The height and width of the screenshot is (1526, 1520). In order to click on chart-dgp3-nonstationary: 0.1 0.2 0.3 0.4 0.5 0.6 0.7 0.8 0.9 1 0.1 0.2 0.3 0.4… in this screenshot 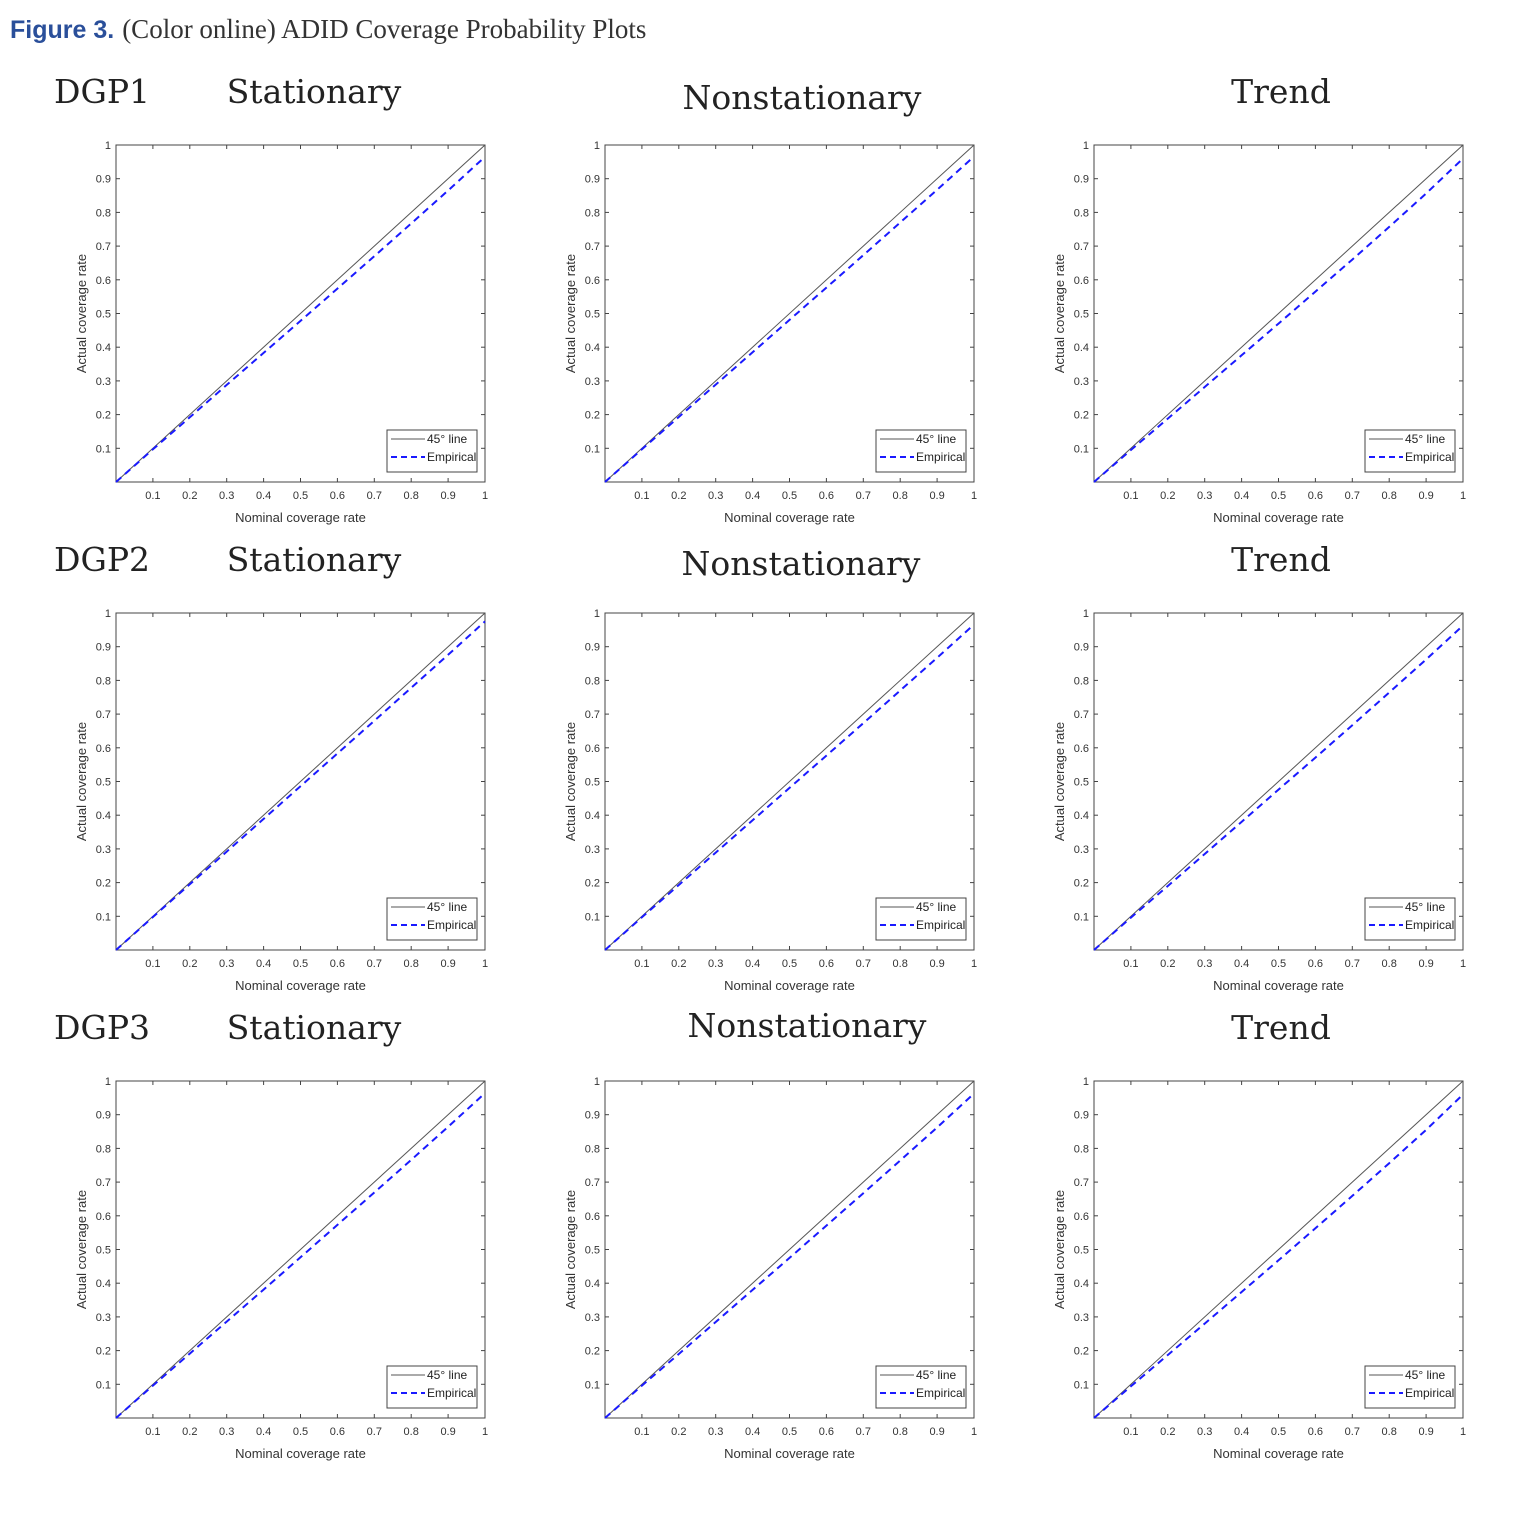, I will do `click(769, 1296)`.